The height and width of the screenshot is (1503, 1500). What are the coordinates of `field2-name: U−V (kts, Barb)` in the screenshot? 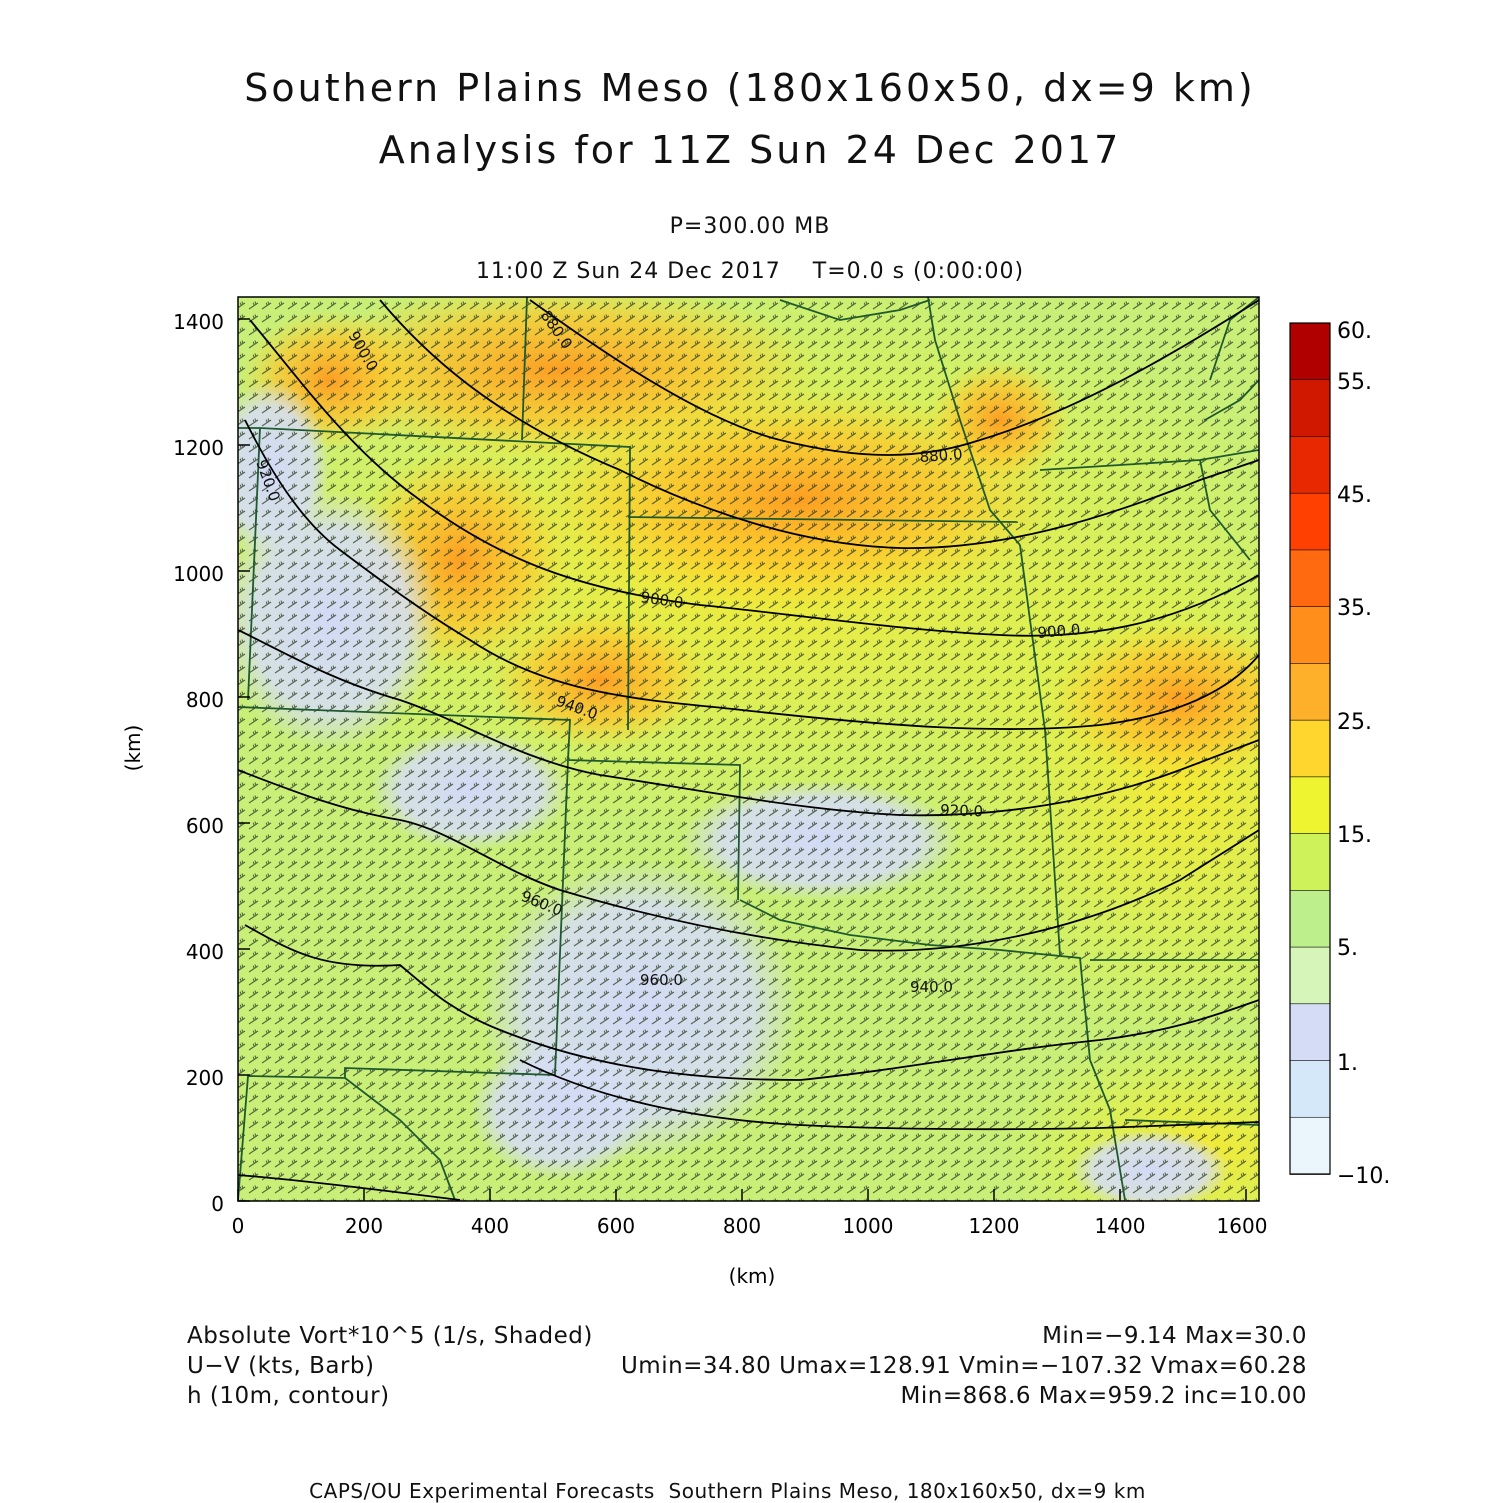 It's located at (281, 1366).